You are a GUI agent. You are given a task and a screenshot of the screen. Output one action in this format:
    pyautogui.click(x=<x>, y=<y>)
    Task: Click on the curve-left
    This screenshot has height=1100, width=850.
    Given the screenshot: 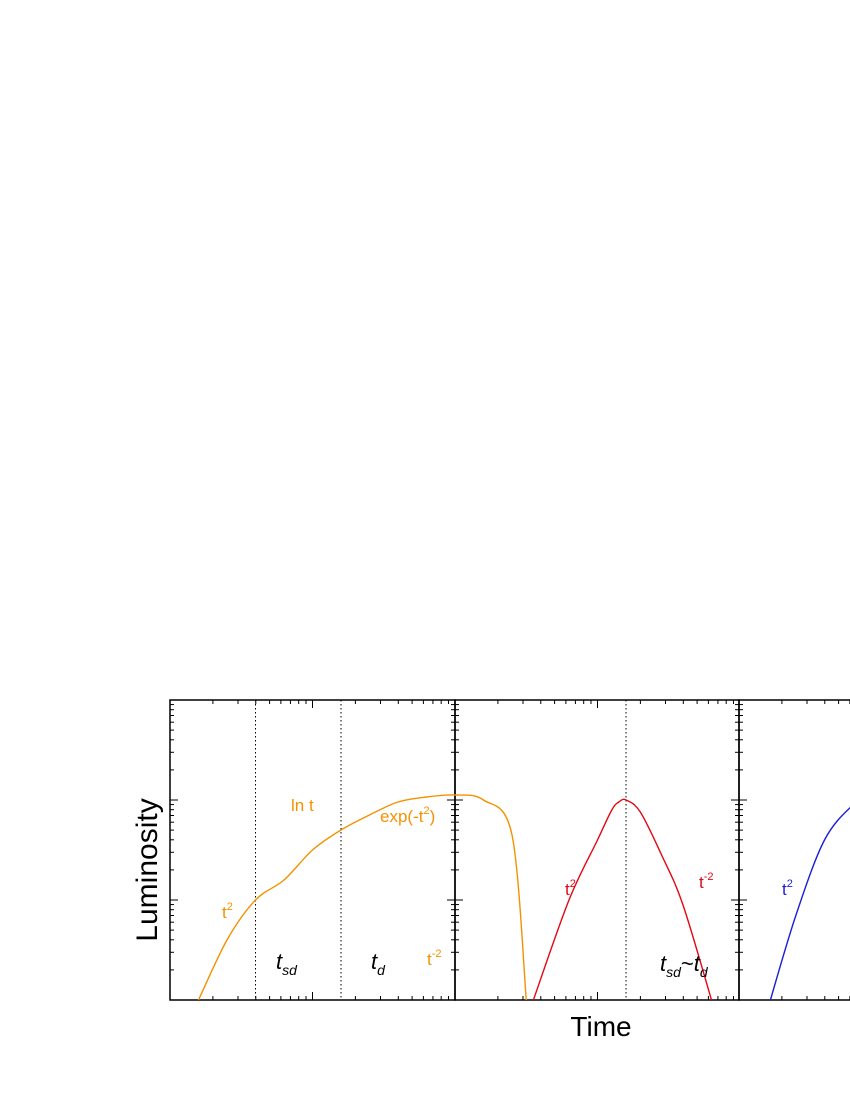 What is the action you would take?
    pyautogui.click(x=362, y=897)
    